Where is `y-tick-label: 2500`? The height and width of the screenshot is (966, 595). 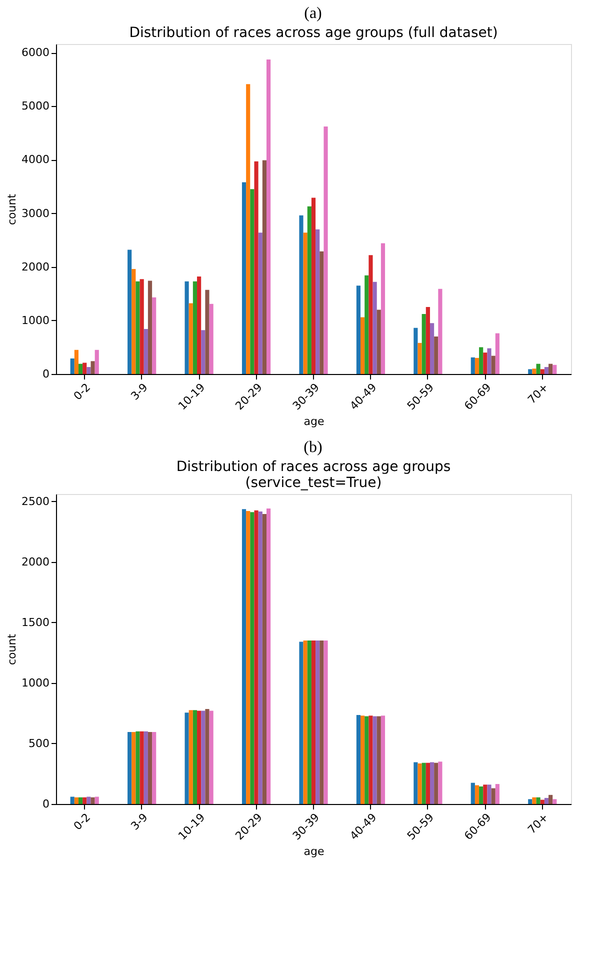
y-tick-label: 2500 is located at coordinates (36, 501).